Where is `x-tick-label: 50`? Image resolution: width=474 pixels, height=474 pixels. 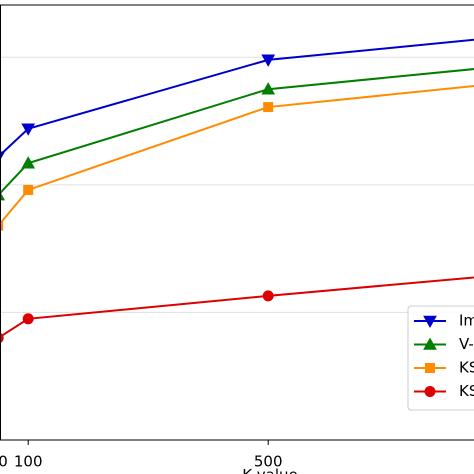
x-tick-label: 50 is located at coordinates (4, 462).